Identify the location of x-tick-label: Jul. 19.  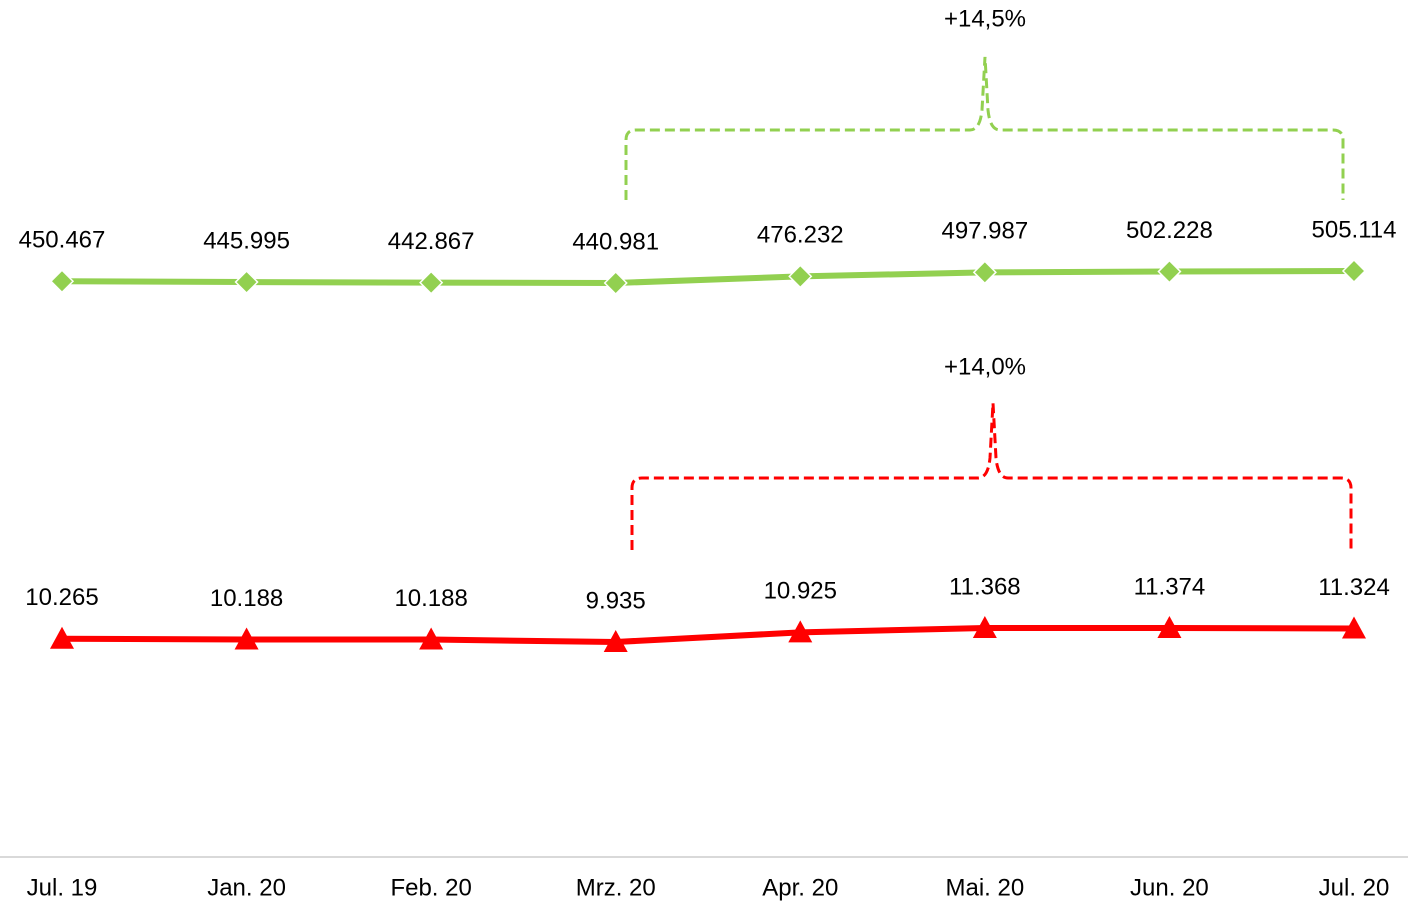
(62, 887).